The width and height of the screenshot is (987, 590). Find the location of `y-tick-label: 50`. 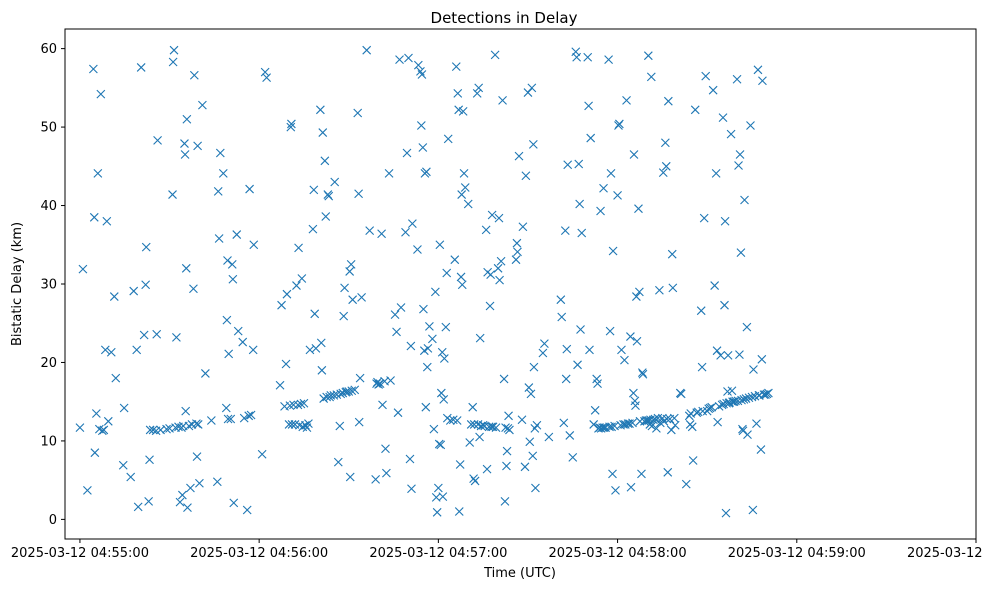

y-tick-label: 50 is located at coordinates (48, 128).